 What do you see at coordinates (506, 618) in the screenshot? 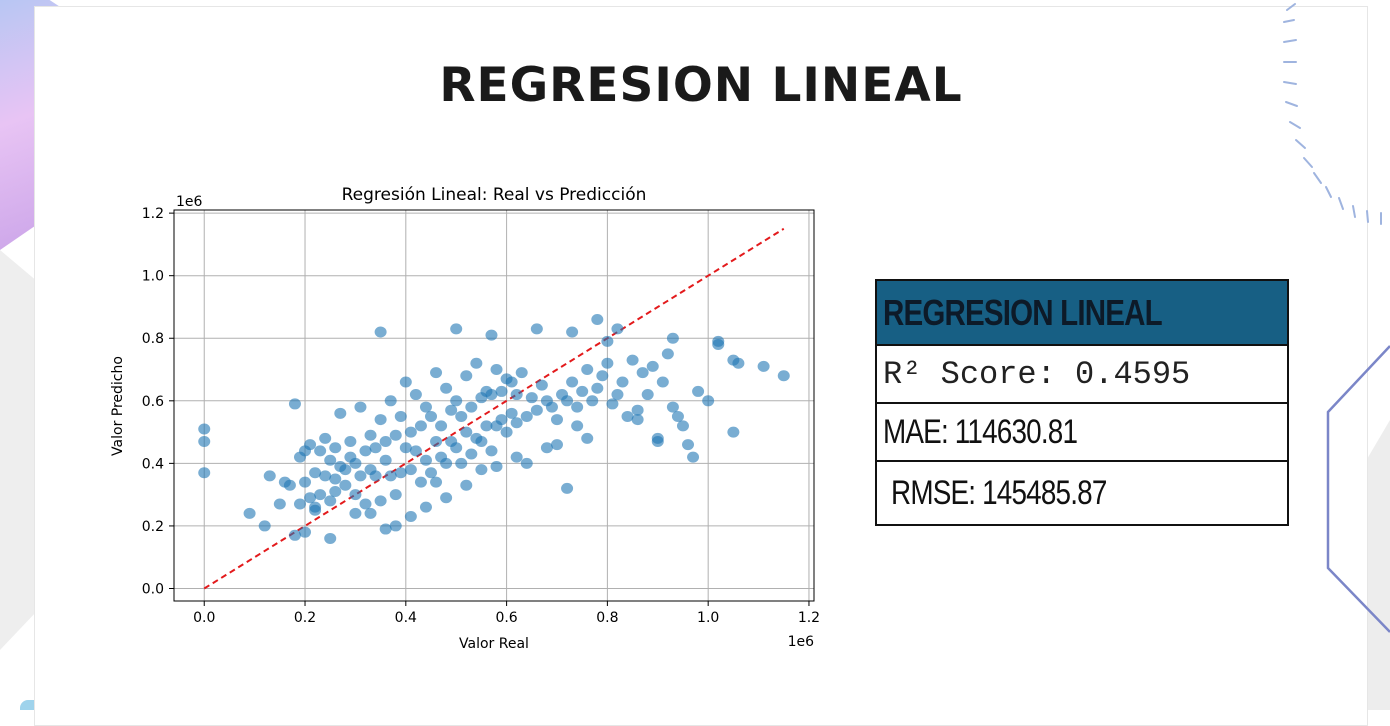
I see `x-tick-label: 0.6` at bounding box center [506, 618].